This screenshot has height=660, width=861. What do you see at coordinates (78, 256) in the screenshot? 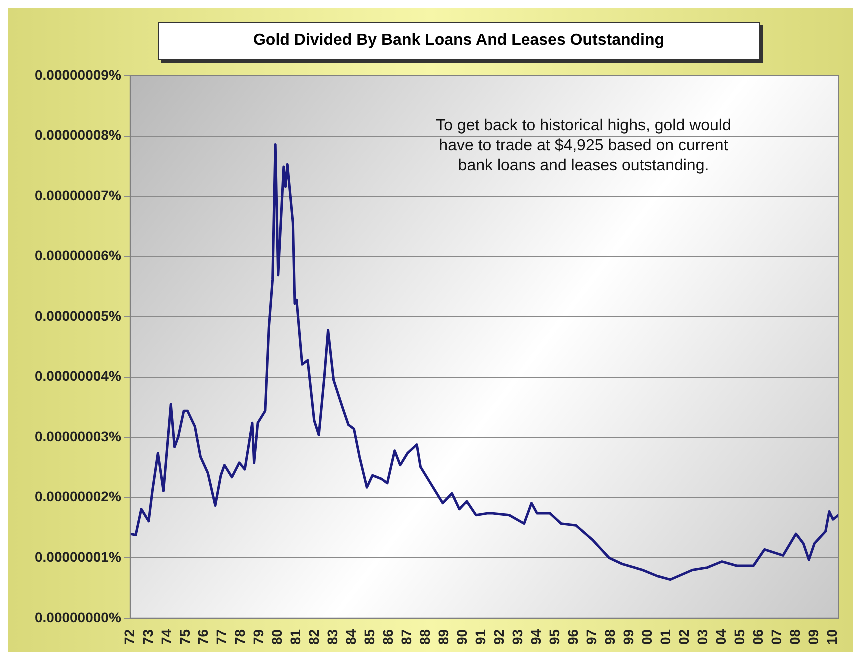
I see `y-tick-label: 0.00000006%` at bounding box center [78, 256].